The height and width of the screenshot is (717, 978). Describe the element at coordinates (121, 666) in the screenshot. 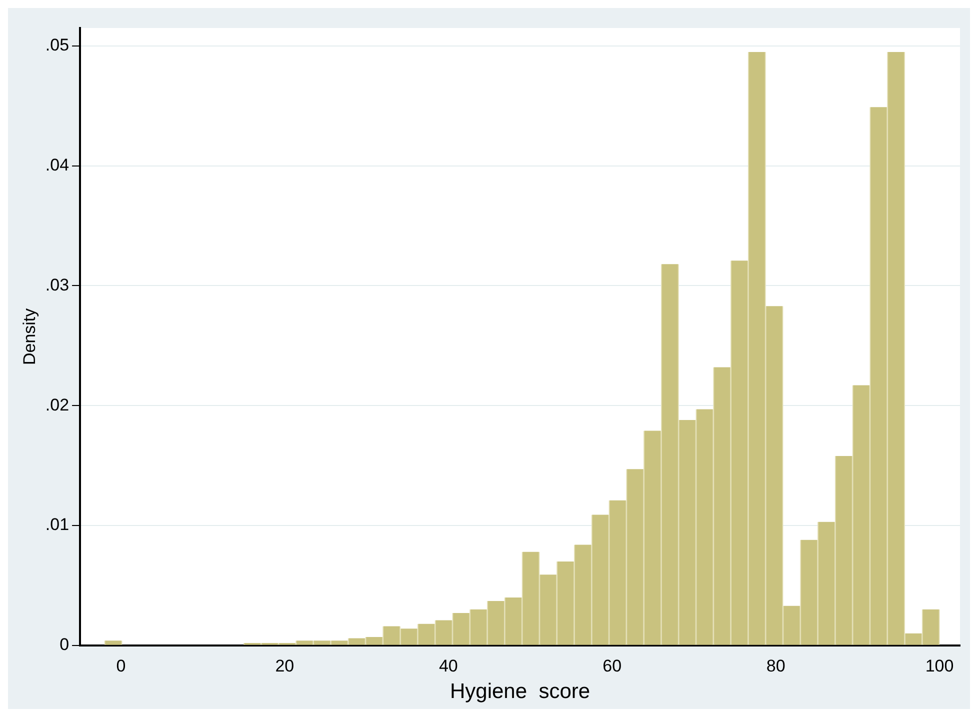

I see `x-tick-label: 0` at that location.